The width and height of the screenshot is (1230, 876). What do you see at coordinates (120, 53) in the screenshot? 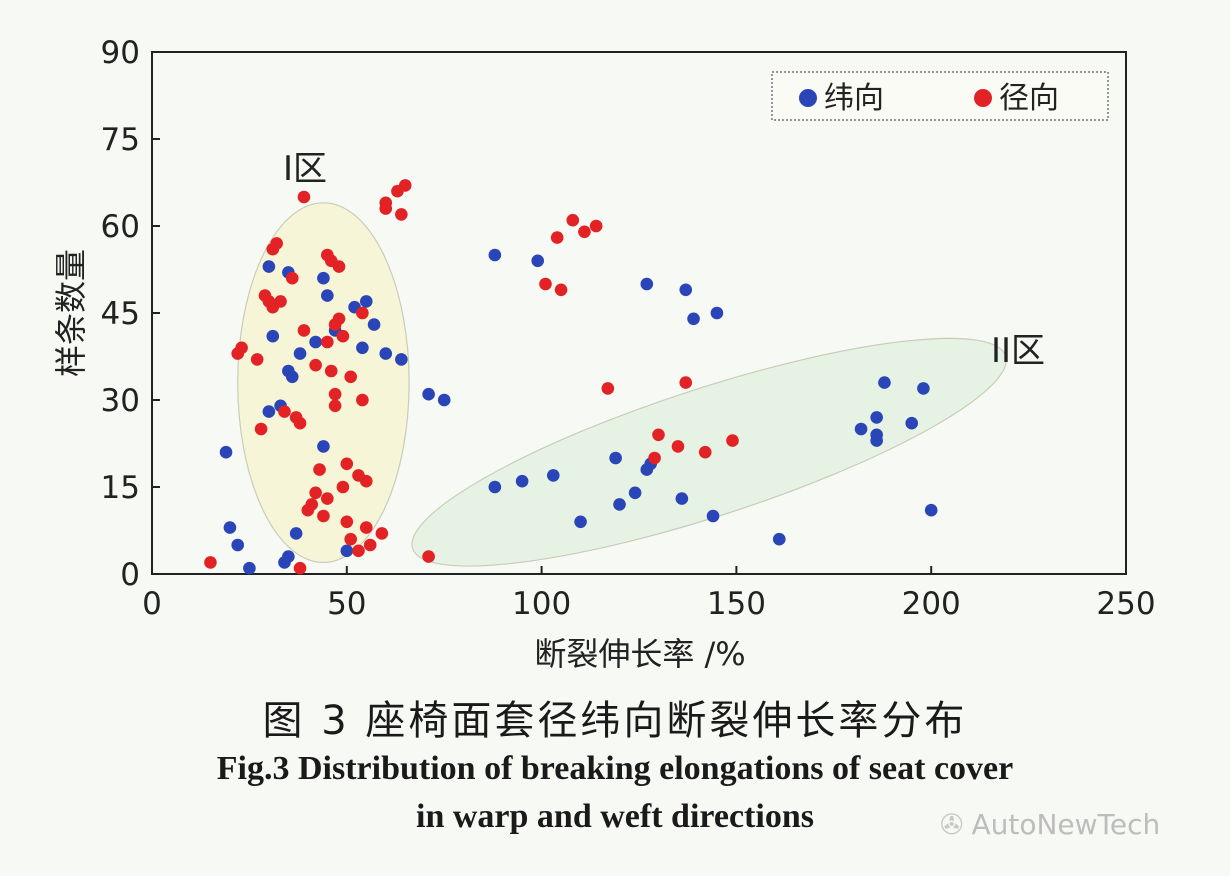
I see `y-tick-label: 90` at bounding box center [120, 53].